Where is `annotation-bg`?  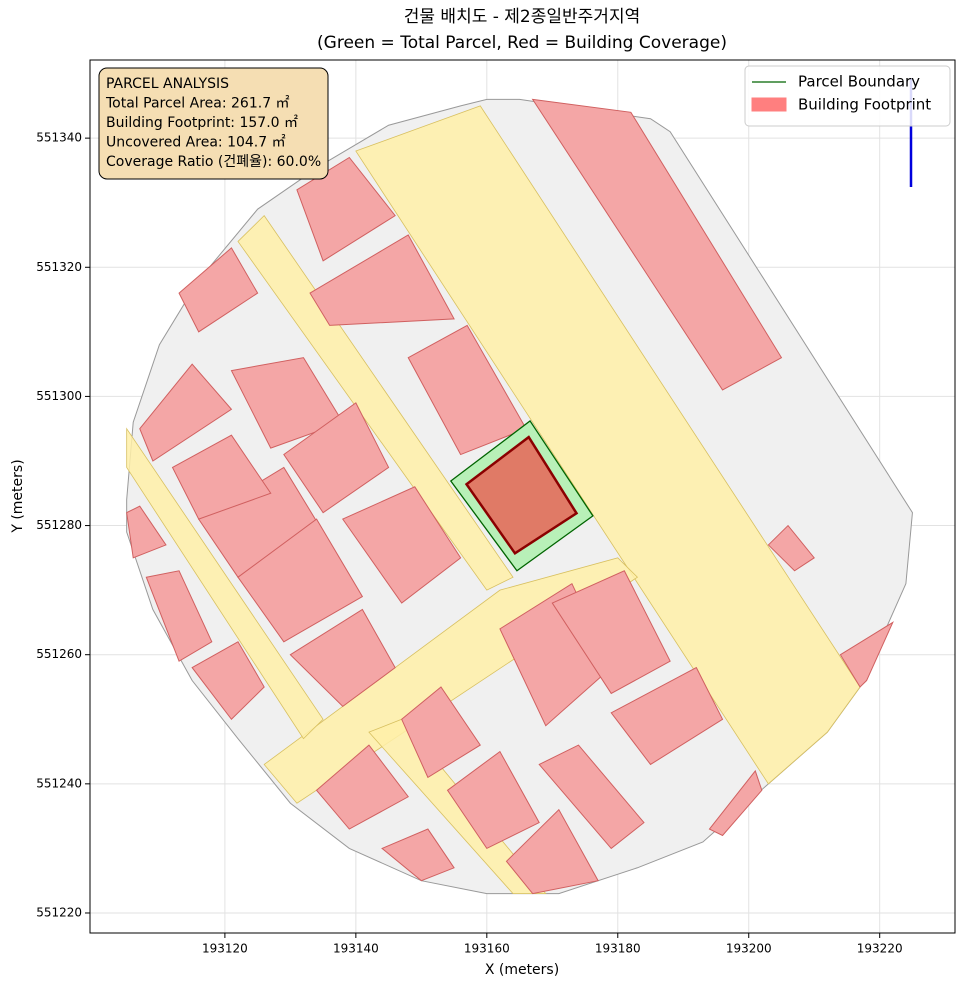 annotation-bg is located at coordinates (213, 123).